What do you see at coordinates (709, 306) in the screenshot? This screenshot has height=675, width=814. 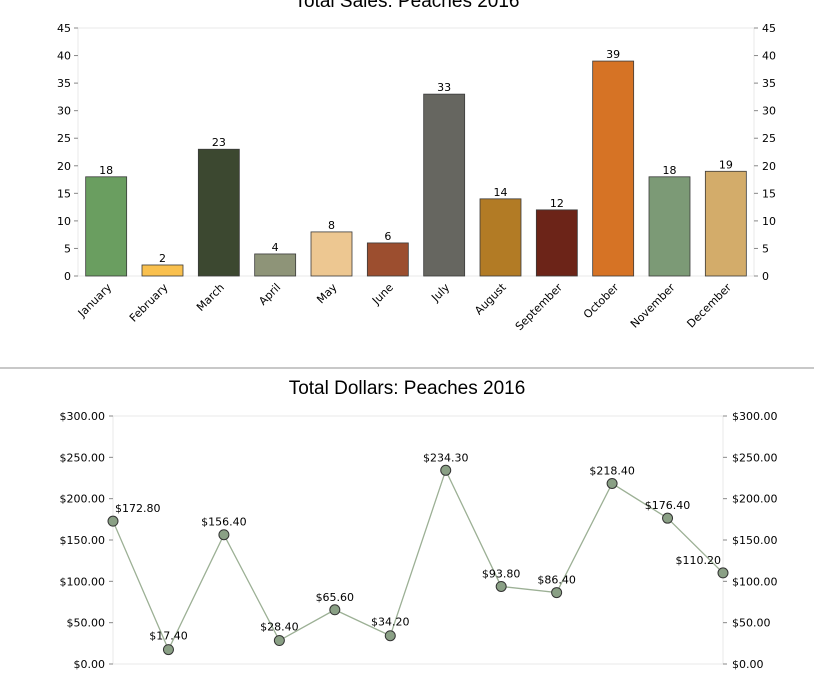 I see `x-tick-label: December` at bounding box center [709, 306].